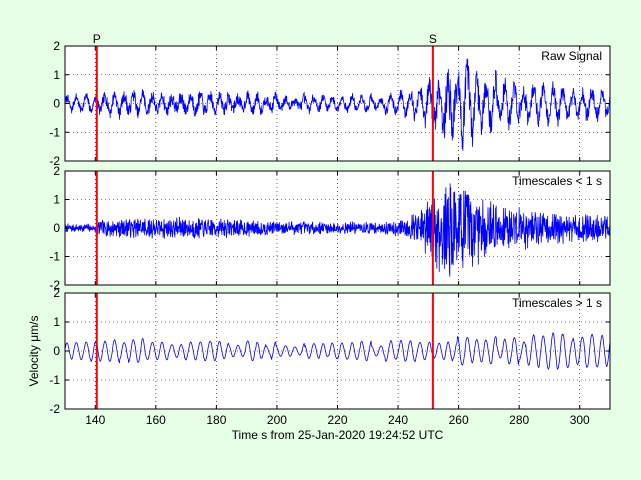 Image resolution: width=641 pixels, height=480 pixels. What do you see at coordinates (216, 420) in the screenshot?
I see `x-tick-label: 180` at bounding box center [216, 420].